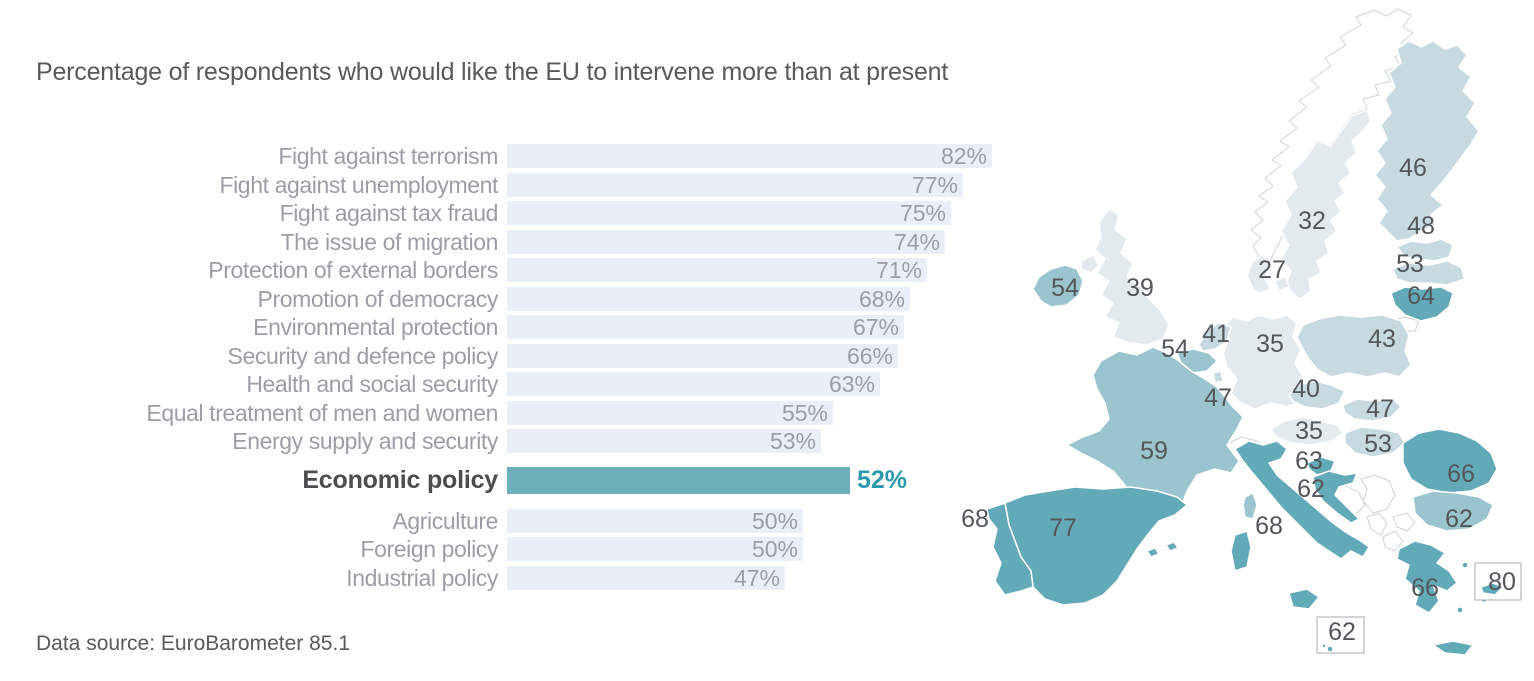 This screenshot has height=681, width=1534. I want to click on bar-row-the-issue-of-migration: The issue of migration 74%, so click(505, 242).